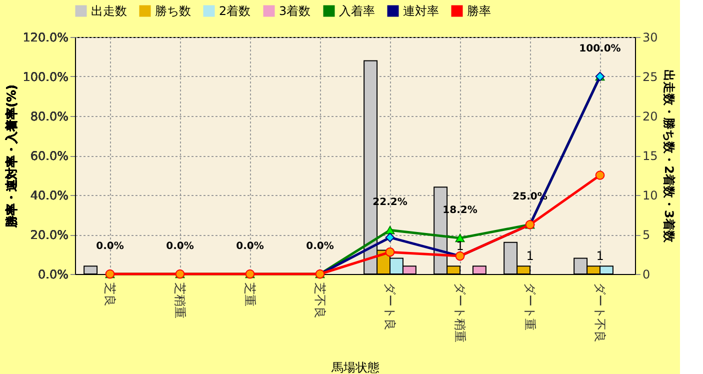 Image resolution: width=703 pixels, height=374 pixels. What do you see at coordinates (600, 49) in the screenshot?
I see `data-label: 100.0%` at bounding box center [600, 49].